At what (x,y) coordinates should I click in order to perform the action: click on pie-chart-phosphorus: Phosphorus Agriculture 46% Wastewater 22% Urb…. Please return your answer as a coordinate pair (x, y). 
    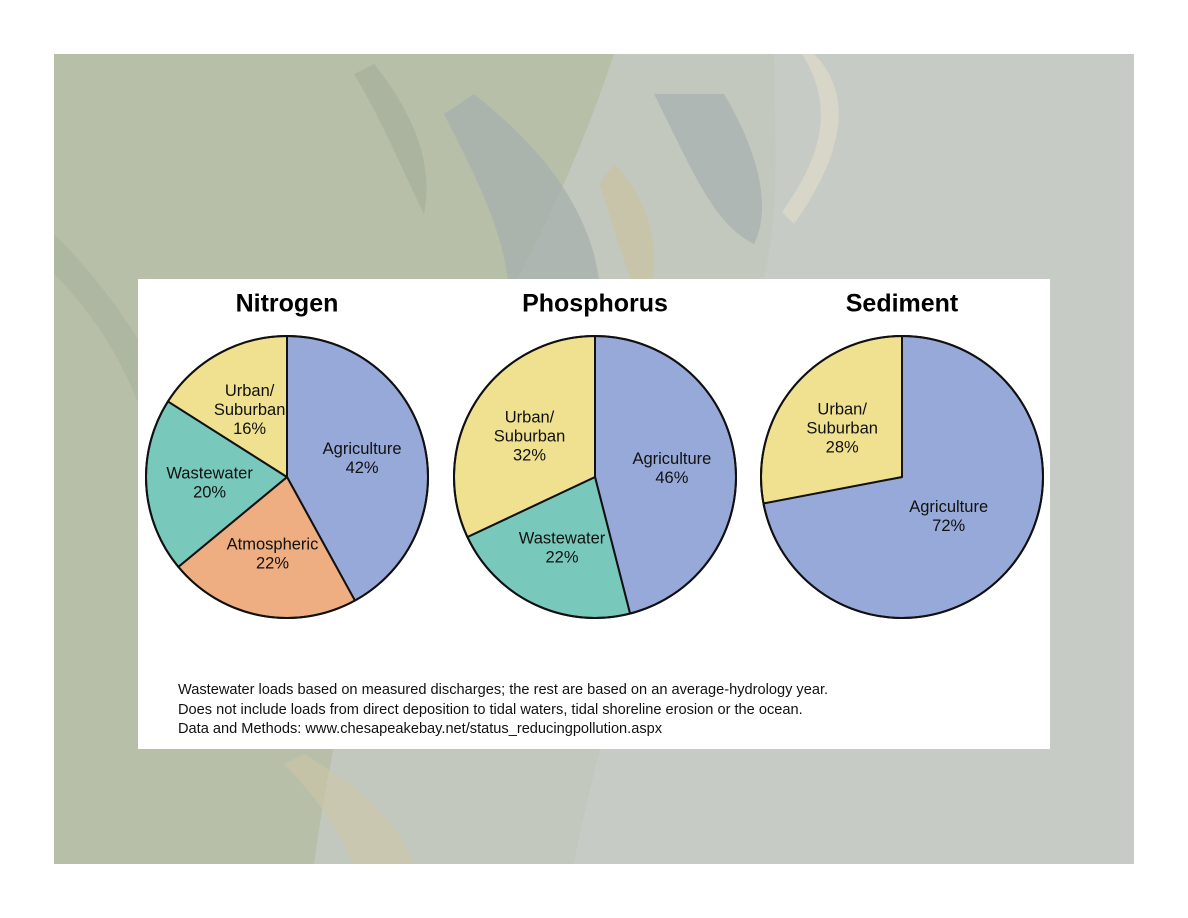
    Looking at the image, I should click on (595, 454).